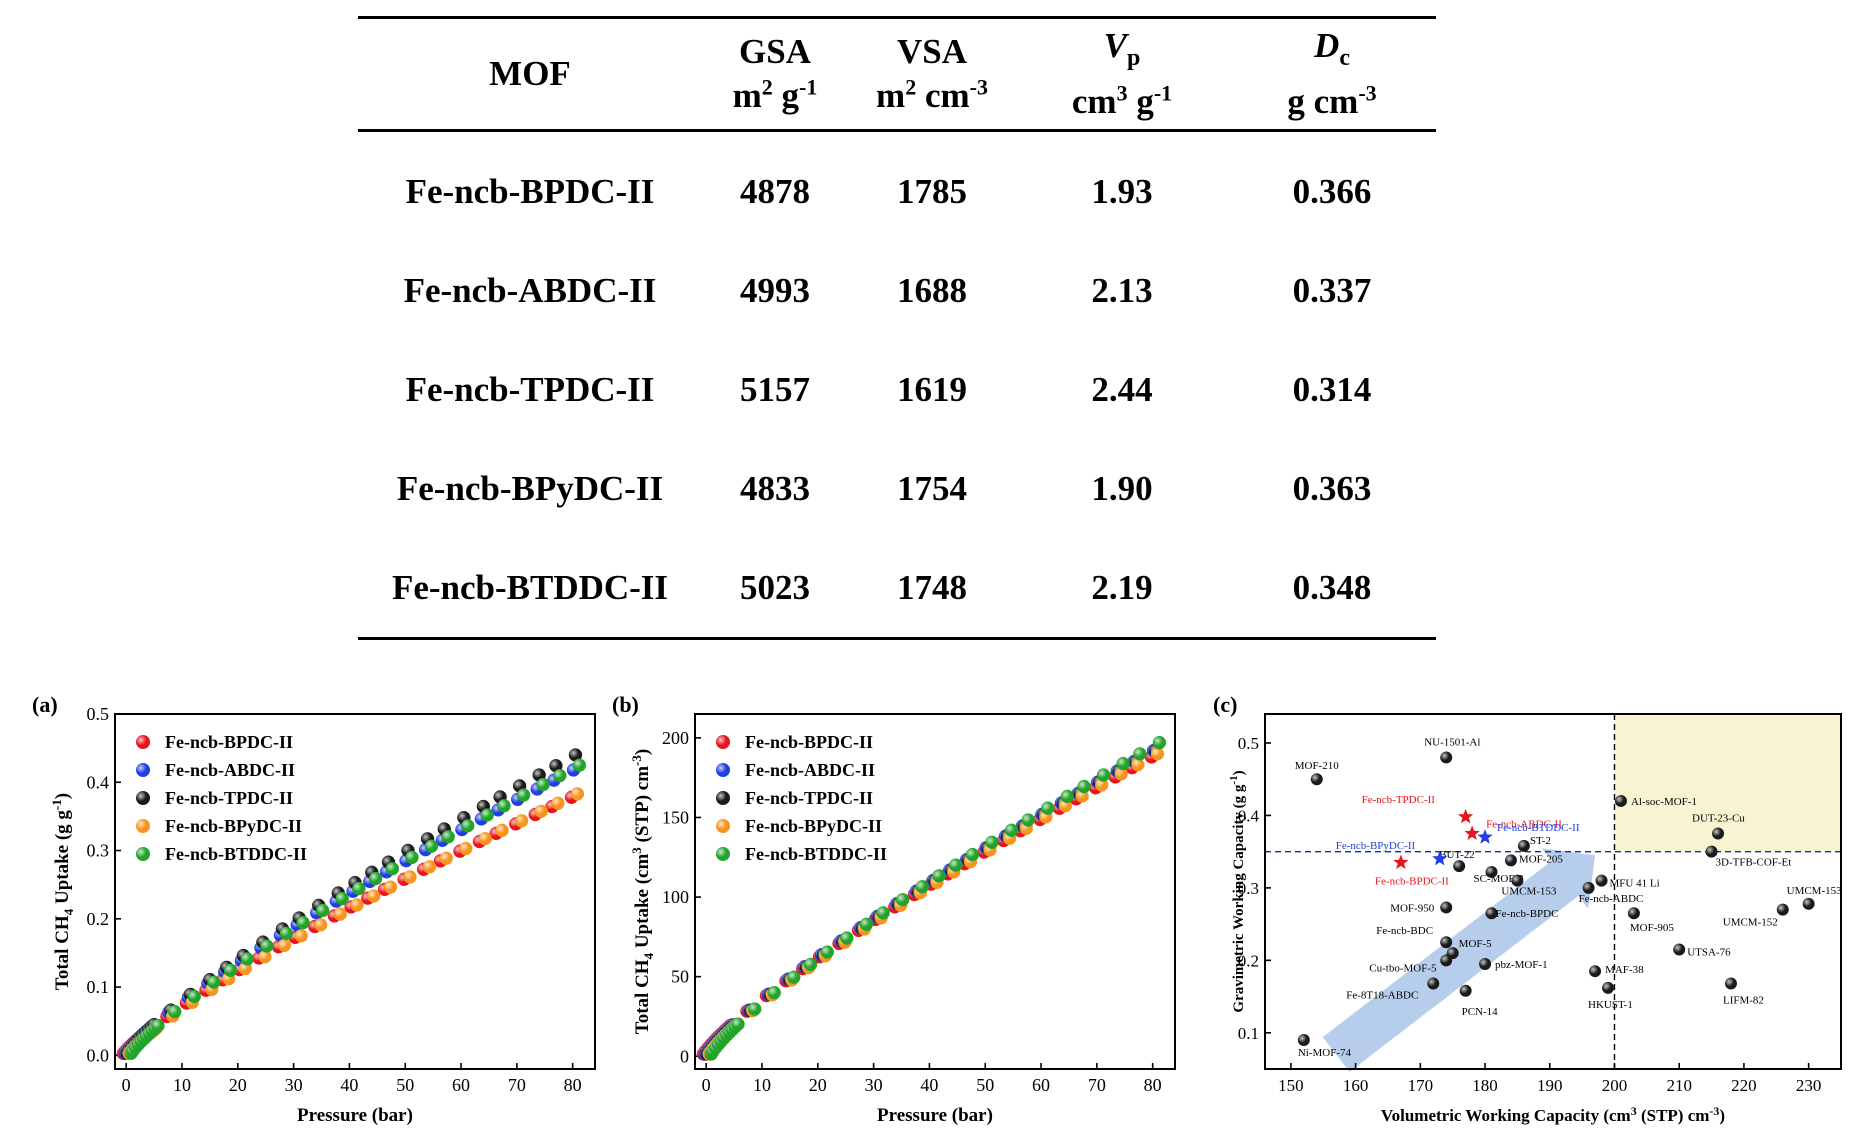 This screenshot has width=1851, height=1136. What do you see at coordinates (932, 587) in the screenshot?
I see `cell-vsa: 1748` at bounding box center [932, 587].